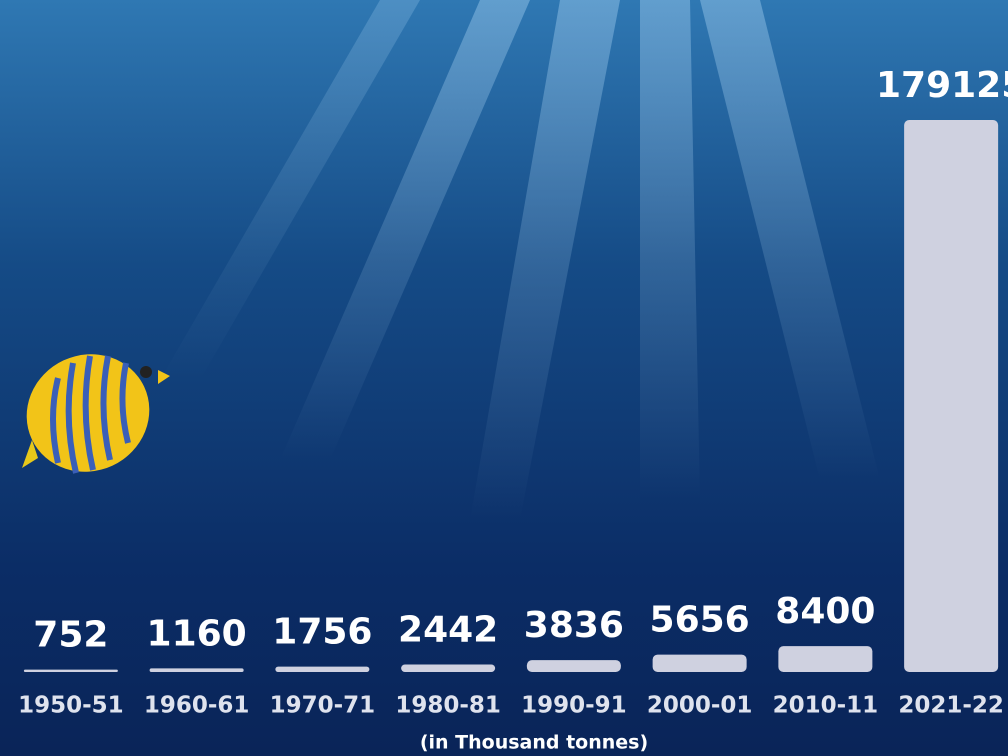 Image resolution: width=1008 pixels, height=756 pixels. Describe the element at coordinates (700, 706) in the screenshot. I see `x-tick-label: 2000-01` at that location.